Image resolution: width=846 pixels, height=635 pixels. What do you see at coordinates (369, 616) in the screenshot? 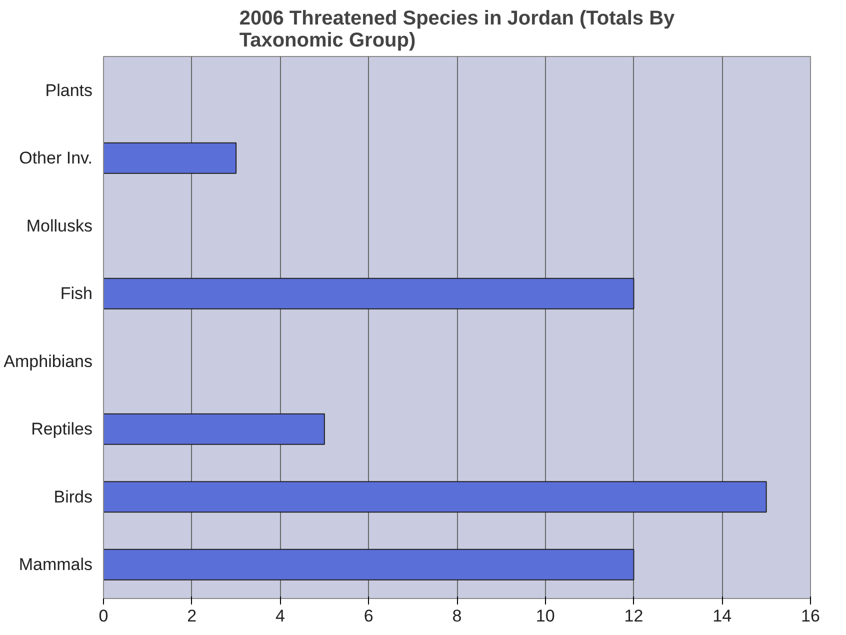
I see `x-tick-label: 6` at bounding box center [369, 616].